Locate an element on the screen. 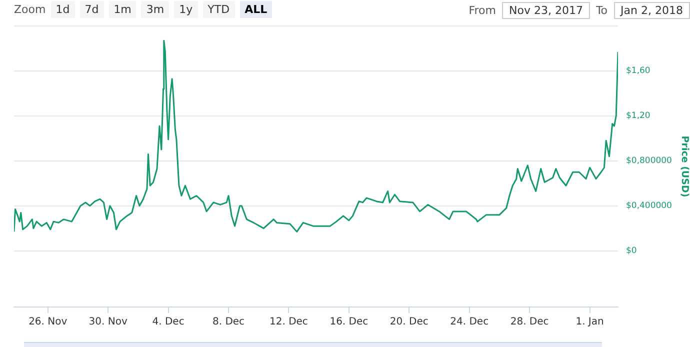 This screenshot has width=690, height=347. x-tick-label: 8. Dec is located at coordinates (228, 322).